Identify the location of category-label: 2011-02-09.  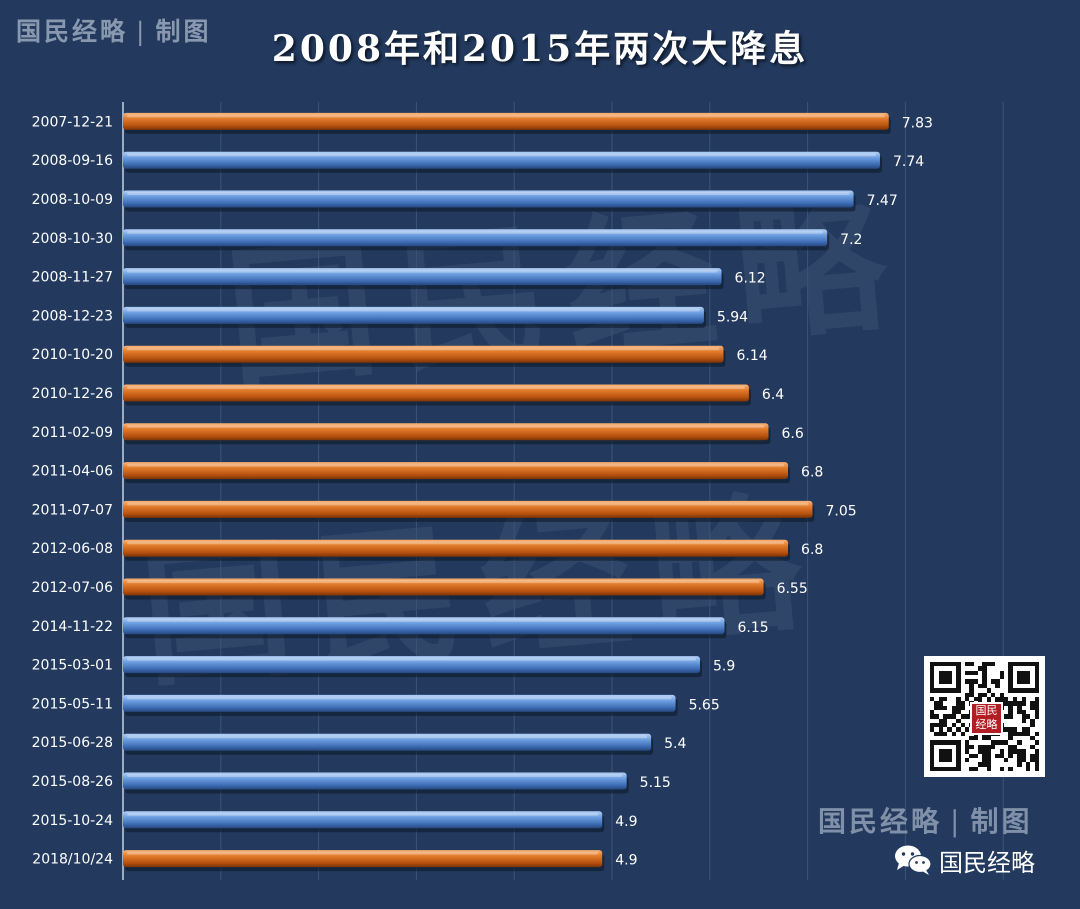
(72, 433).